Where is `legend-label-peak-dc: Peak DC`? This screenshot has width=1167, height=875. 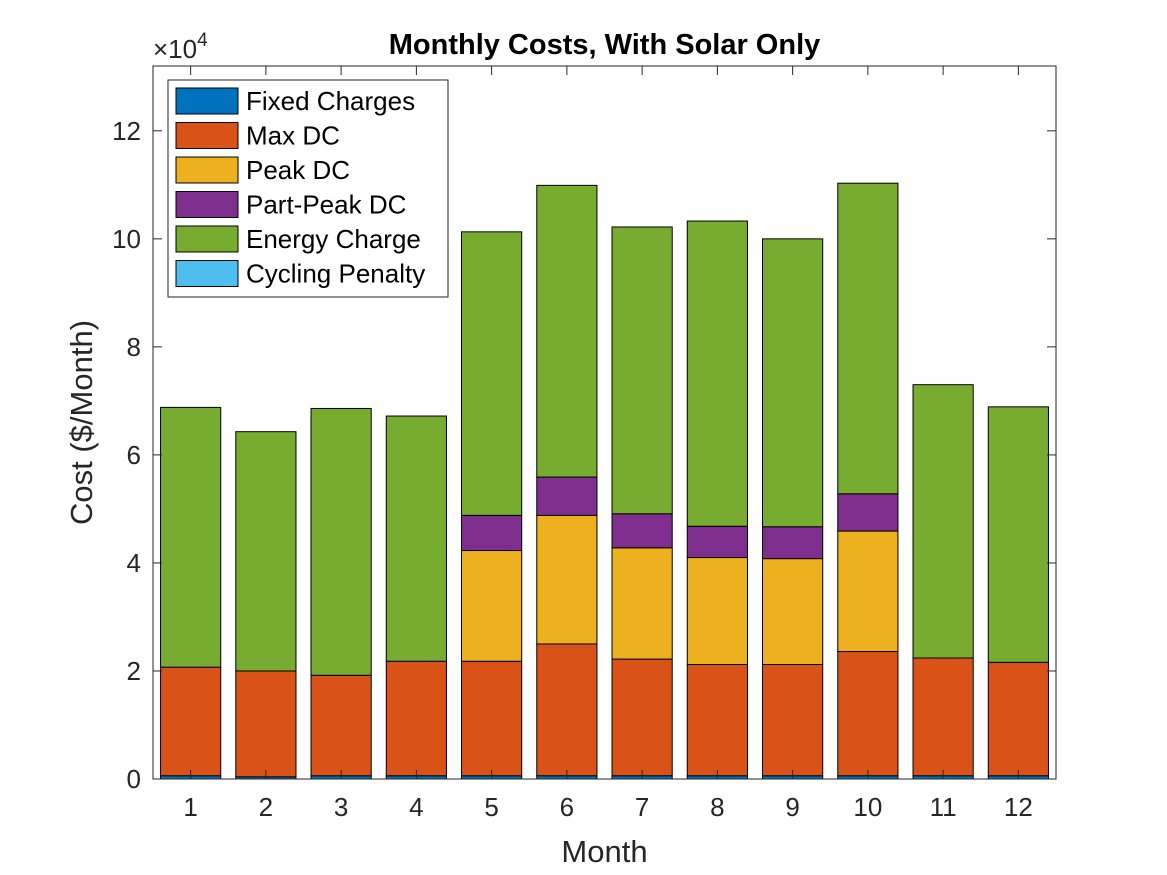
legend-label-peak-dc: Peak DC is located at coordinates (298, 170).